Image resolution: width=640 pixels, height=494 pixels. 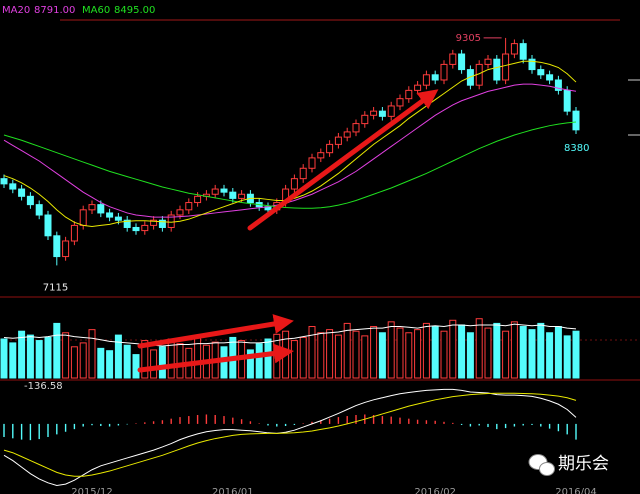 I want to click on watermark-icon, so click(x=547, y=469).